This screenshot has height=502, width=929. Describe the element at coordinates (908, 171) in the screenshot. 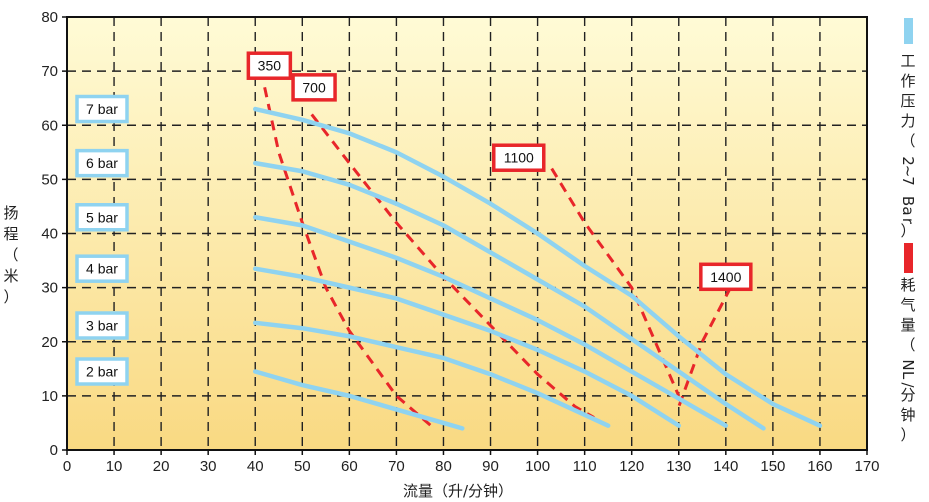

I see `char: ~` at that location.